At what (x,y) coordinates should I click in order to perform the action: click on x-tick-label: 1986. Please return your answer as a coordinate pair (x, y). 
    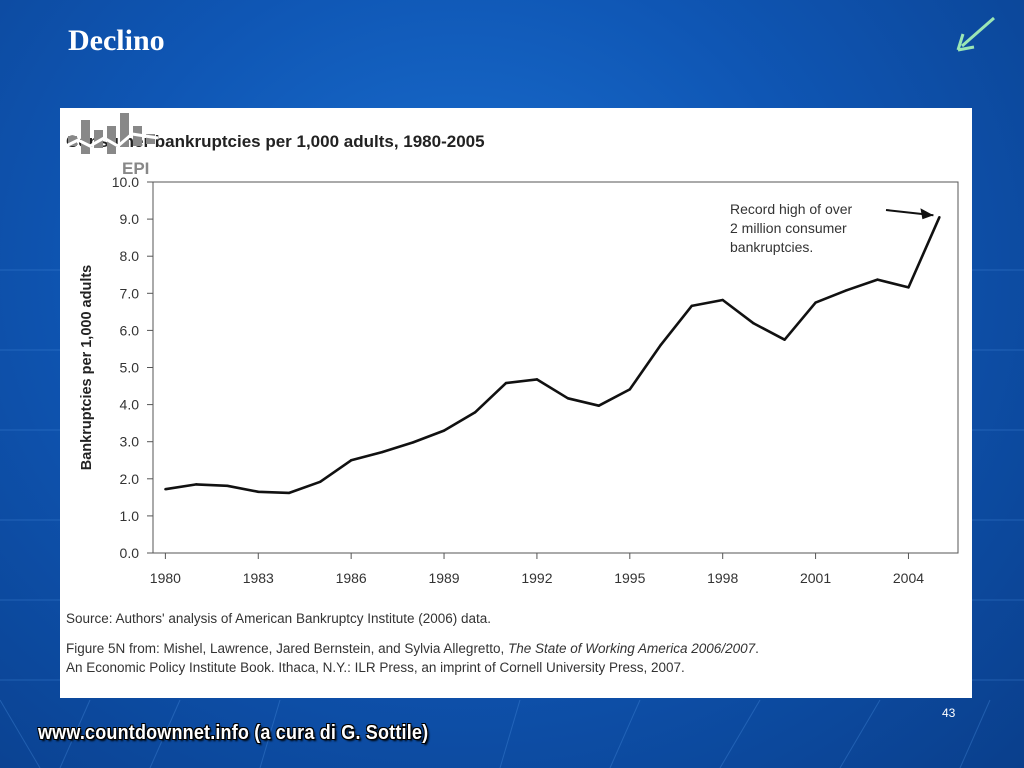
    Looking at the image, I should click on (351, 578).